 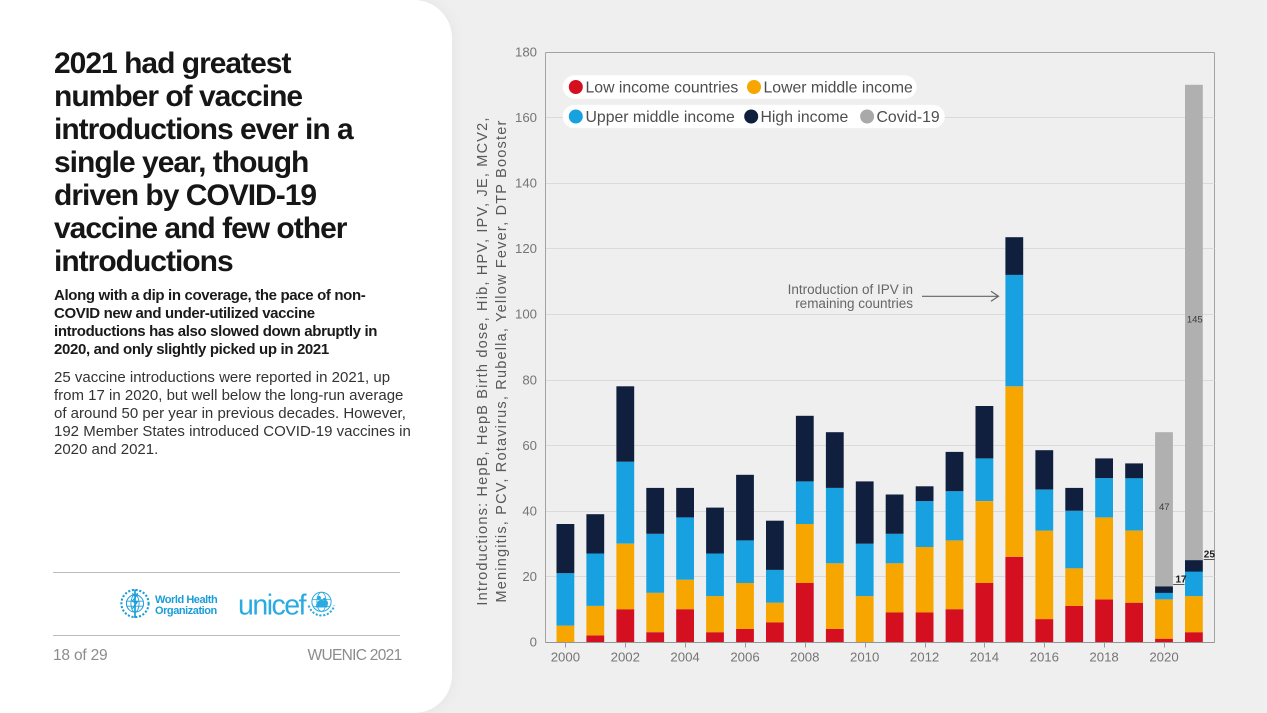 What do you see at coordinates (854, 303) in the screenshot?
I see `svg-text: remaining countries` at bounding box center [854, 303].